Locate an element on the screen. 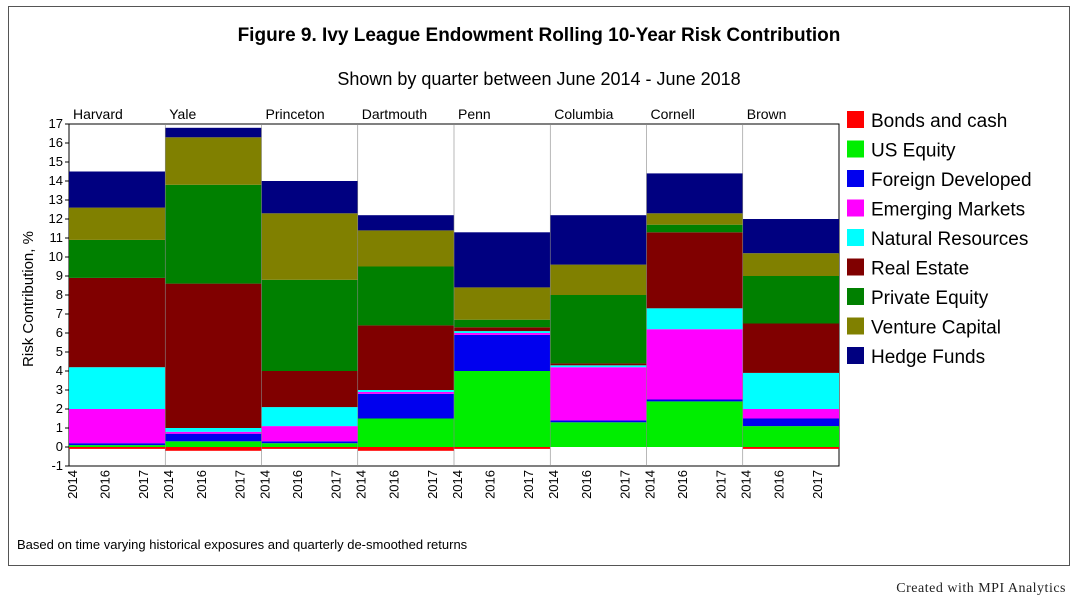 The height and width of the screenshot is (605, 1076). band-penn-foreign-developed is located at coordinates (502, 352).